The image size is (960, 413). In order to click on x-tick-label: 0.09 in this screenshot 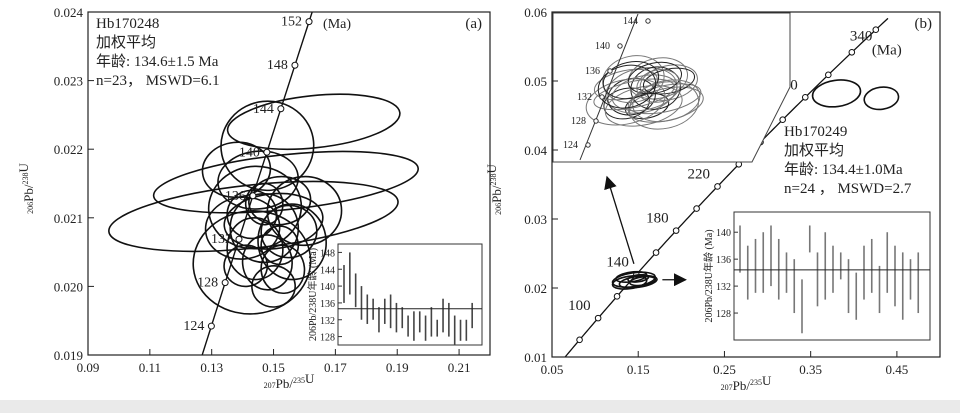, I will do `click(88, 367)`.